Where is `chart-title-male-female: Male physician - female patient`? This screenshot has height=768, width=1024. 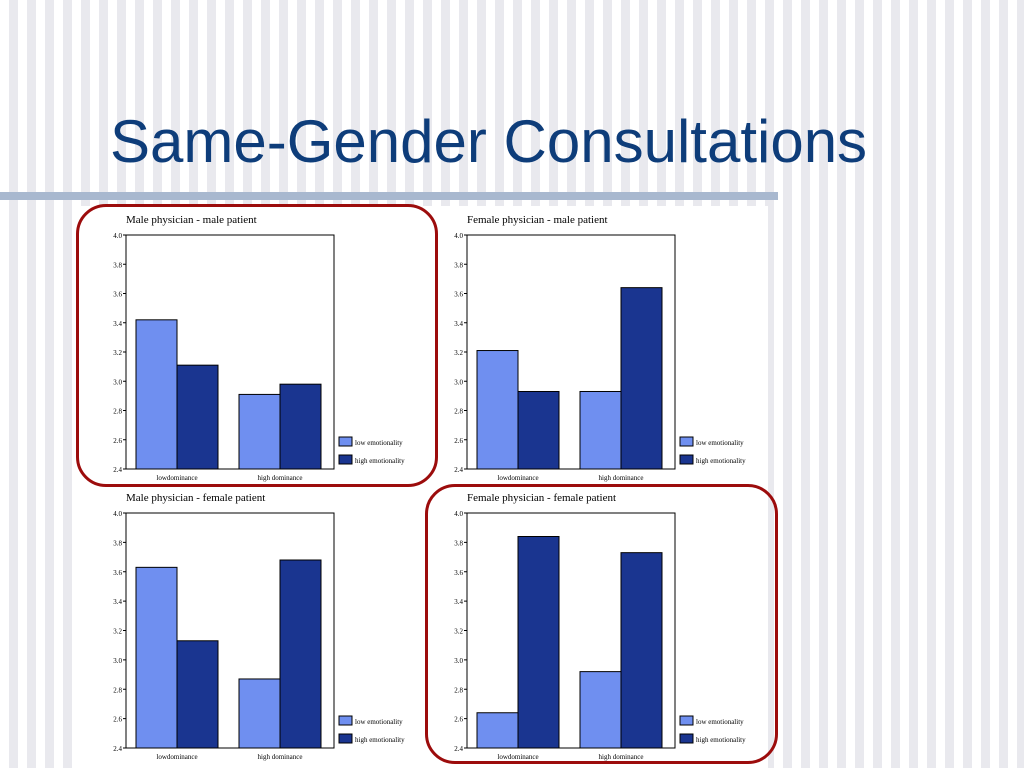 chart-title-male-female: Male physician - female patient is located at coordinates (195, 498).